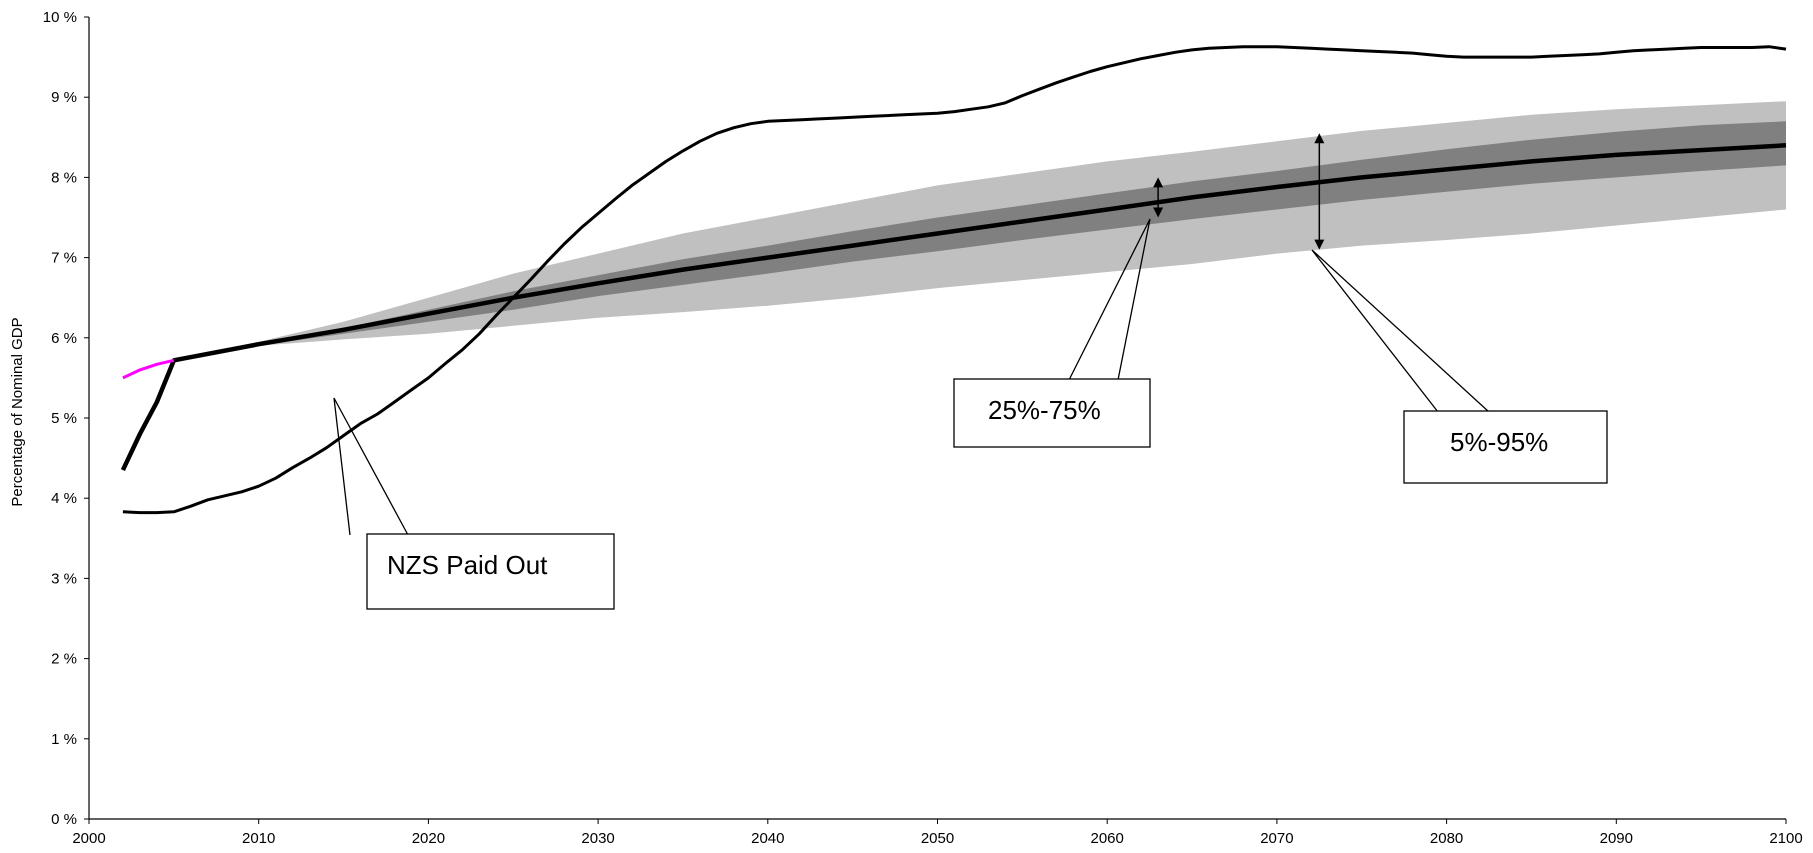 This screenshot has height=853, width=1813. I want to click on callout-nzs-leader, so click(371, 466).